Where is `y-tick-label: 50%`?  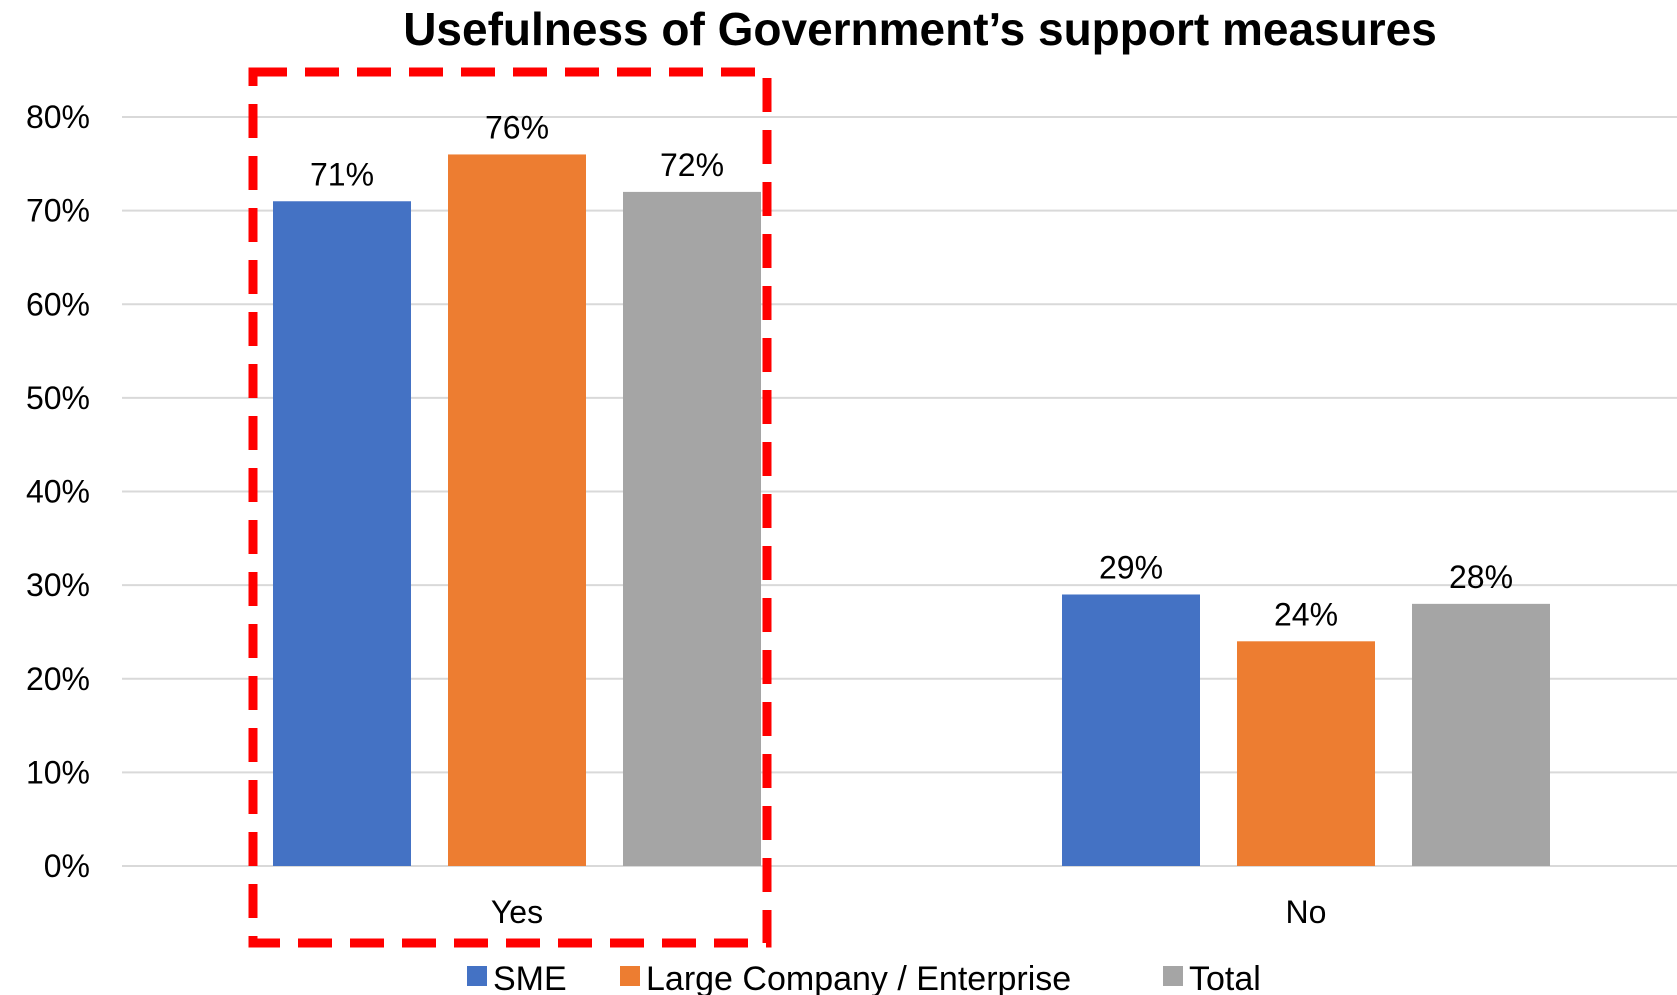 y-tick-label: 50% is located at coordinates (58, 398).